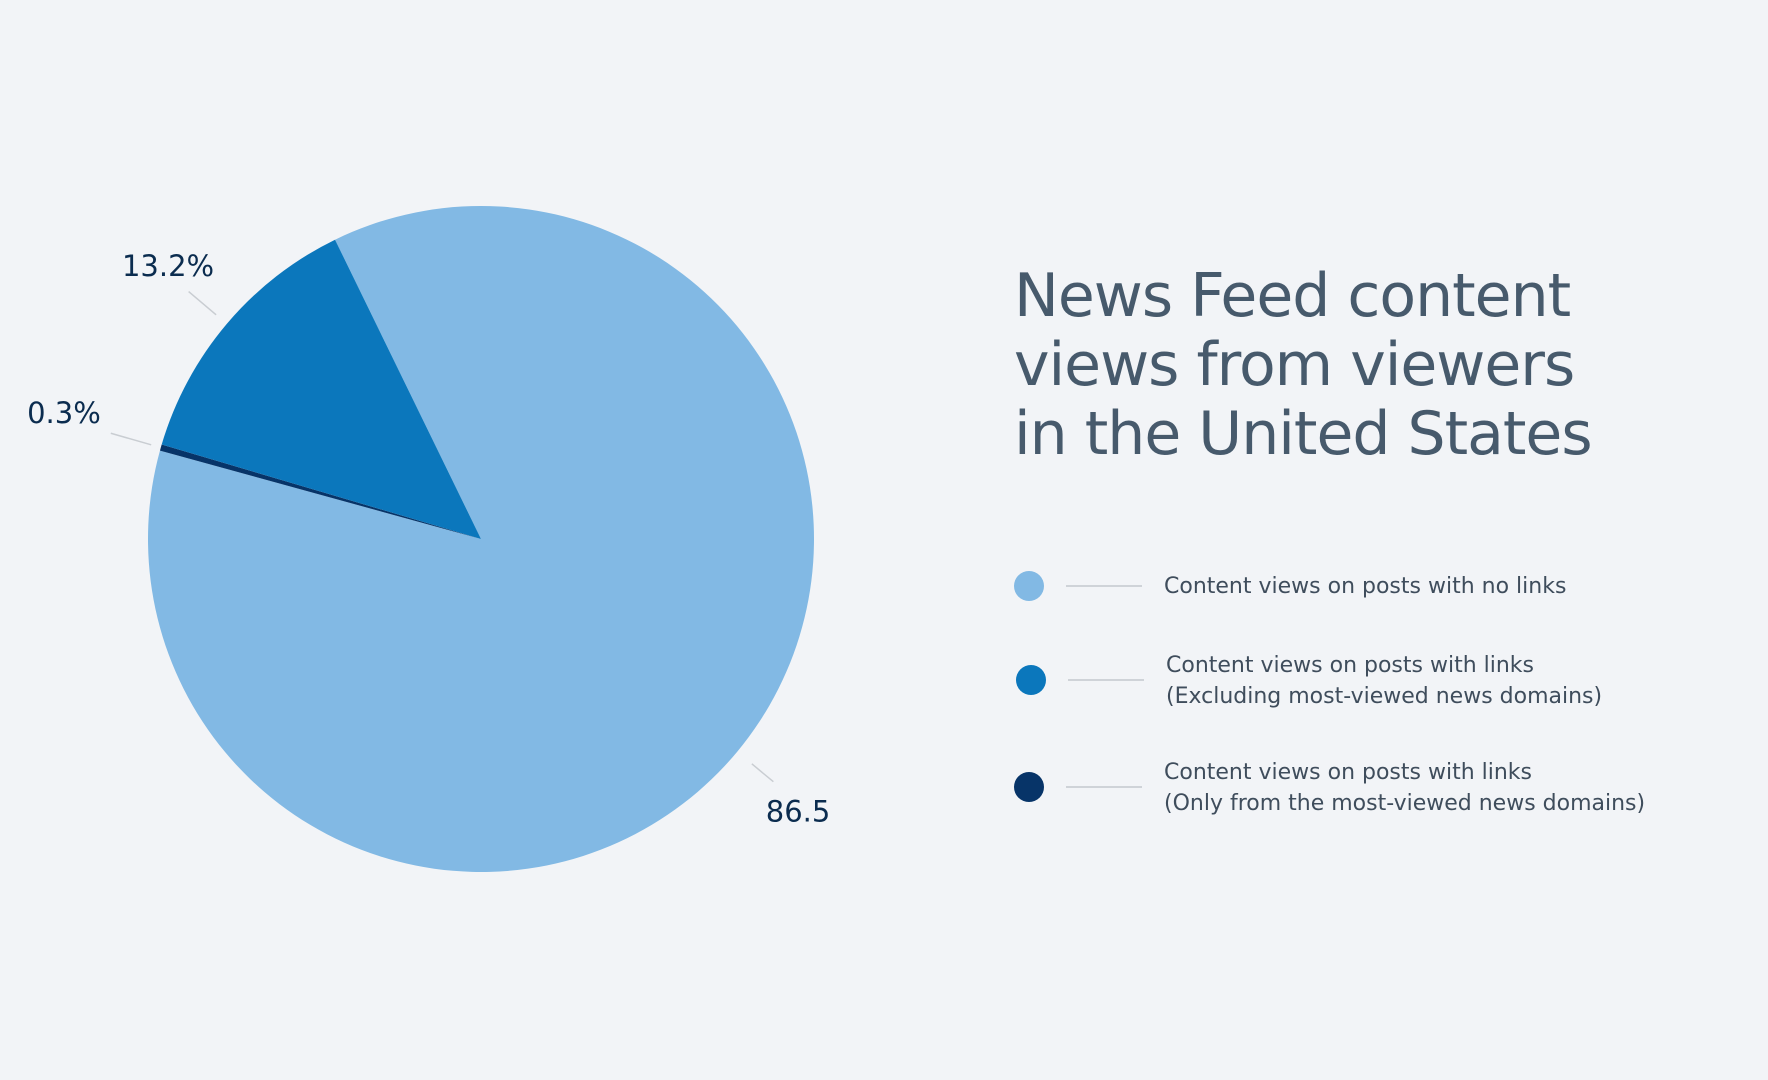  What do you see at coordinates (320, 491) in the screenshot?
I see `pie-slice-content-views-on-posts-with-links-only-from-the-most-viewed-news-domains` at bounding box center [320, 491].